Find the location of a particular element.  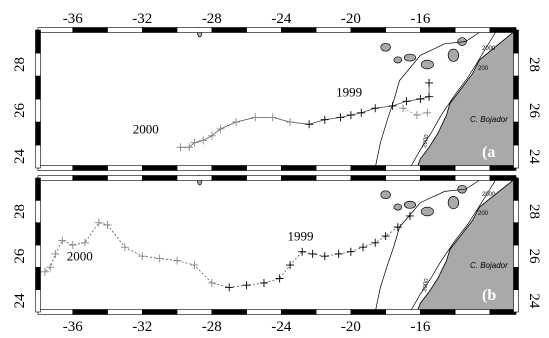

lat-tick-label-right: 26 is located at coordinates (534, 257).